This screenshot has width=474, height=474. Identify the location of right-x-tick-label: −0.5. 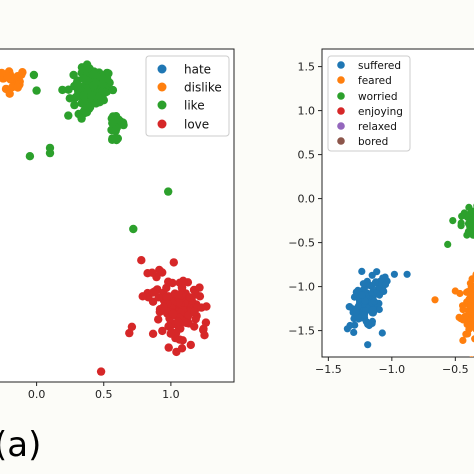
(455, 369).